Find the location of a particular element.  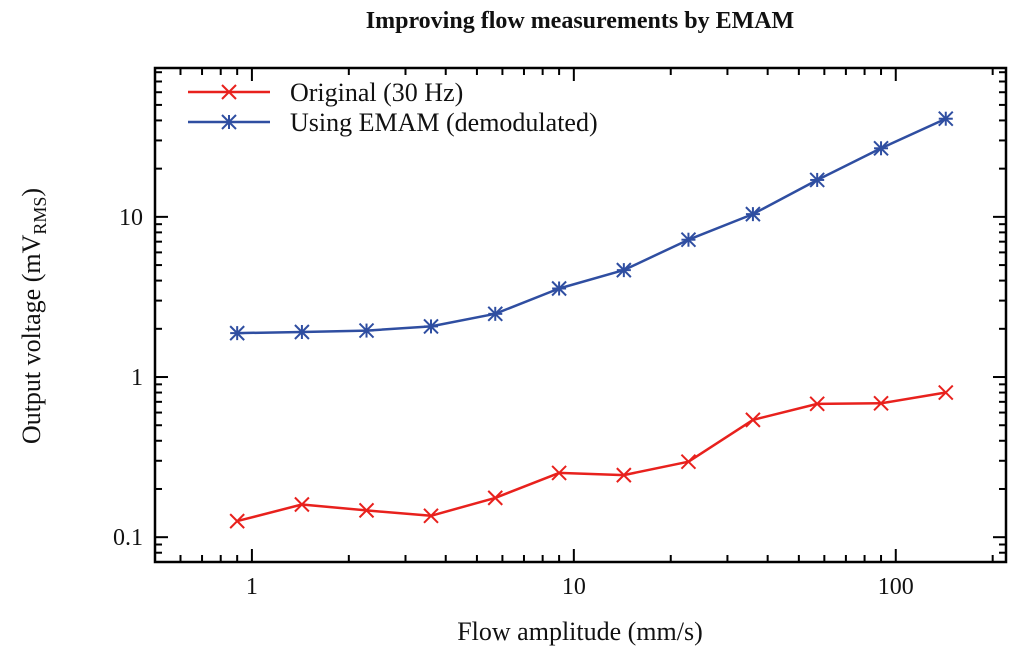

x-tick-label: 1 is located at coordinates (252, 587).